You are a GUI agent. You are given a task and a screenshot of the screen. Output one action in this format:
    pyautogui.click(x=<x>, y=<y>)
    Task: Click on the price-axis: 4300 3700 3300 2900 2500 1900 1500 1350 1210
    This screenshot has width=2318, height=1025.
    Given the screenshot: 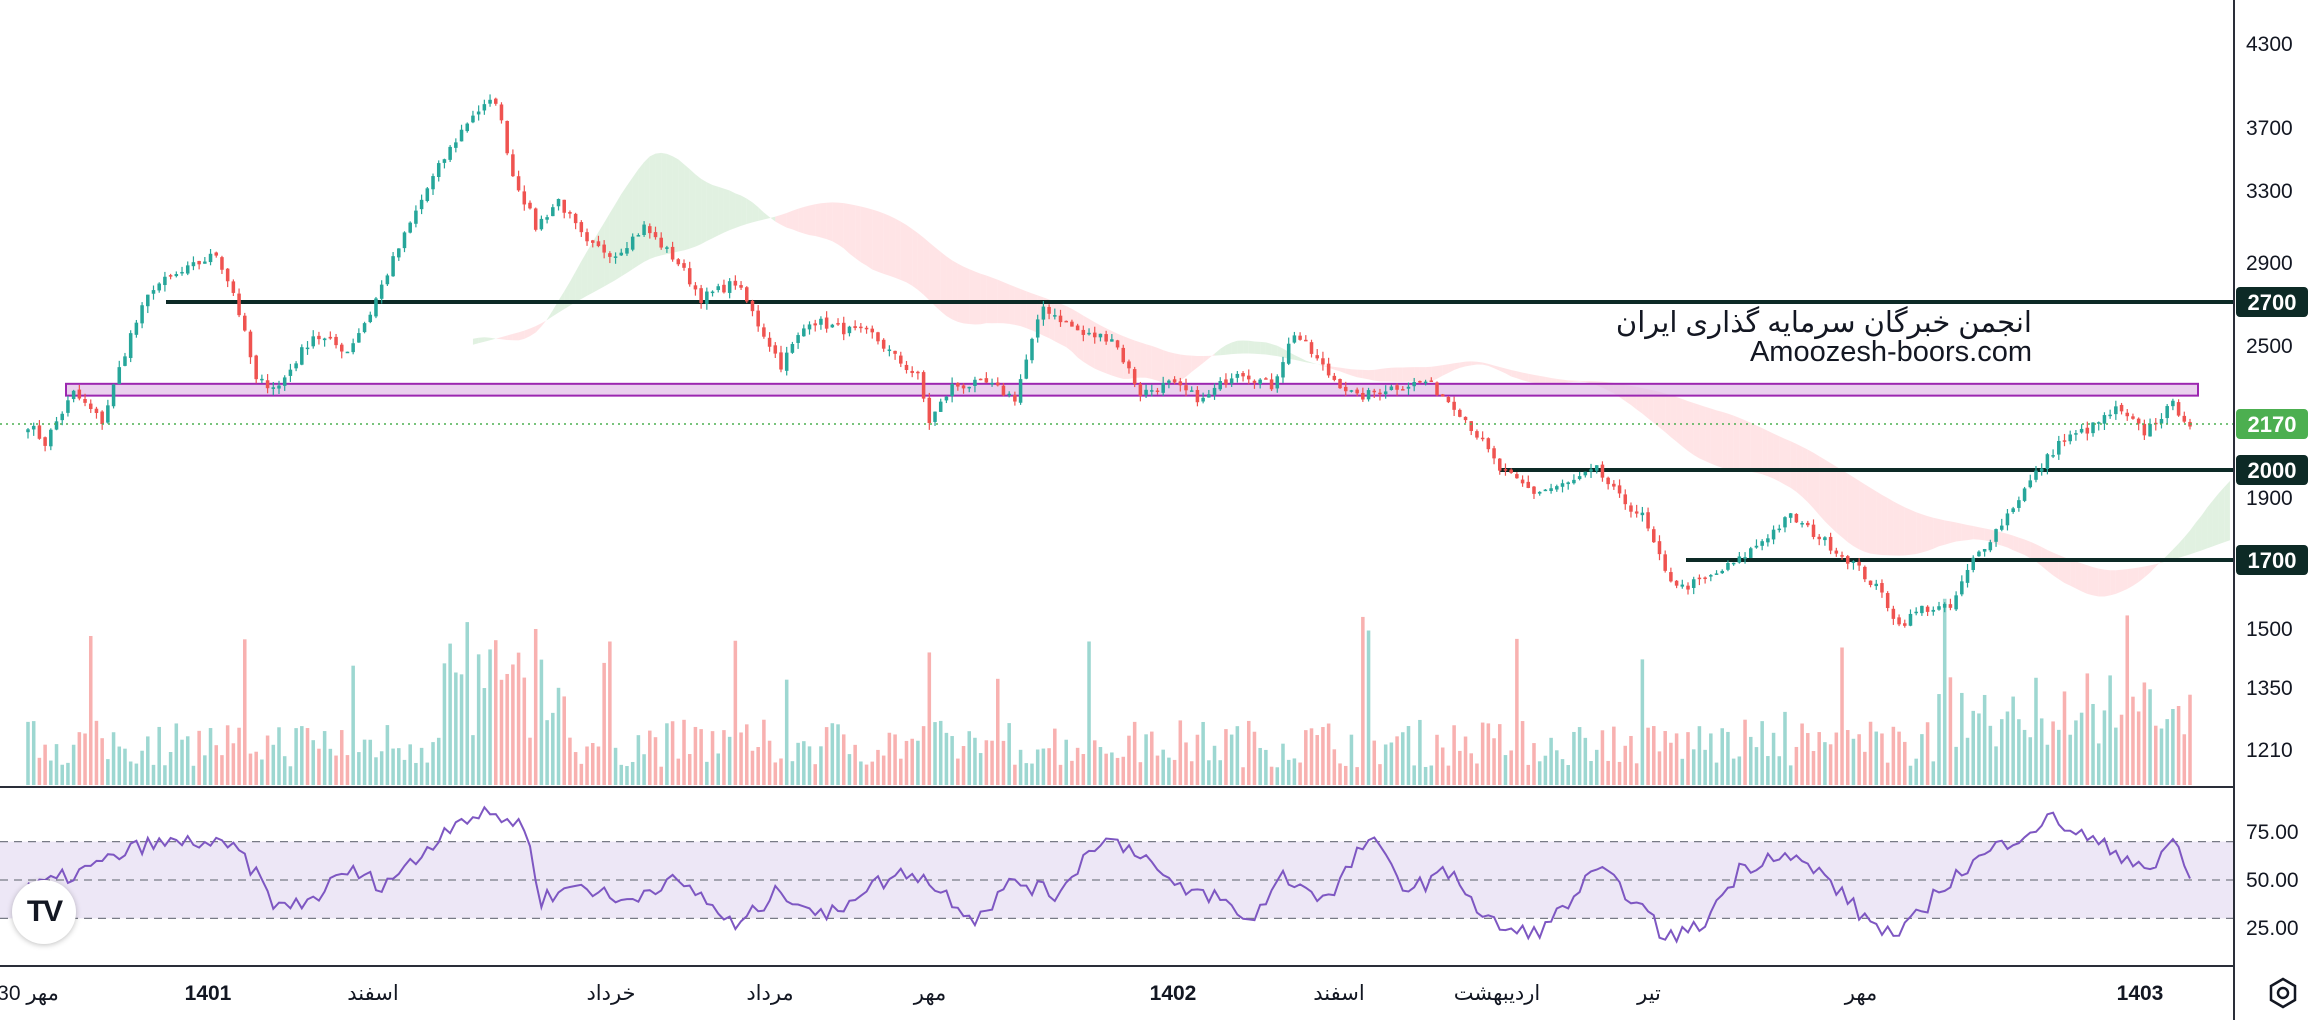 What is the action you would take?
    pyautogui.click(x=2269, y=397)
    